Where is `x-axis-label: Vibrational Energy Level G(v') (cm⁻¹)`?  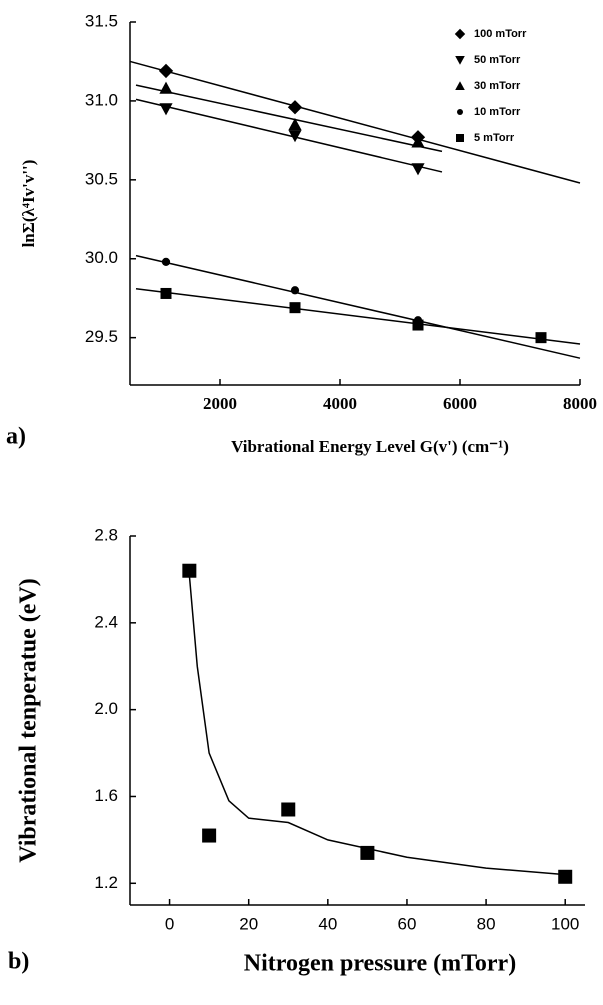
x-axis-label: Vibrational Energy Level G(v') (cm⁻¹) is located at coordinates (370, 446).